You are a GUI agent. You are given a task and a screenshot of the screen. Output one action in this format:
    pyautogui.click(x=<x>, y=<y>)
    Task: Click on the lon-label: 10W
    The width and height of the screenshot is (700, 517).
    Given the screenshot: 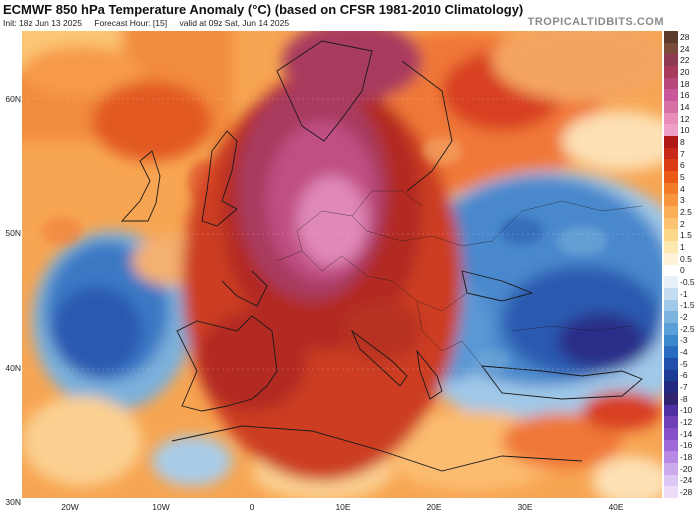 What is the action you would take?
    pyautogui.click(x=161, y=507)
    